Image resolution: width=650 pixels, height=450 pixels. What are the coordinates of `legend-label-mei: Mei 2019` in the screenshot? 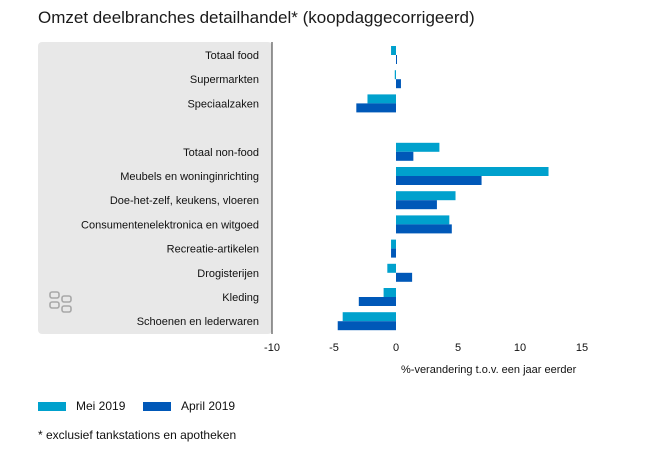 It's located at (101, 406).